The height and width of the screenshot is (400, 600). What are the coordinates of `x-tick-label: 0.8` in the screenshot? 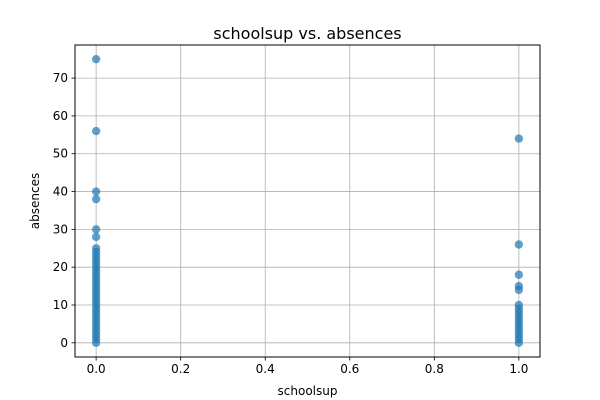 It's located at (434, 369).